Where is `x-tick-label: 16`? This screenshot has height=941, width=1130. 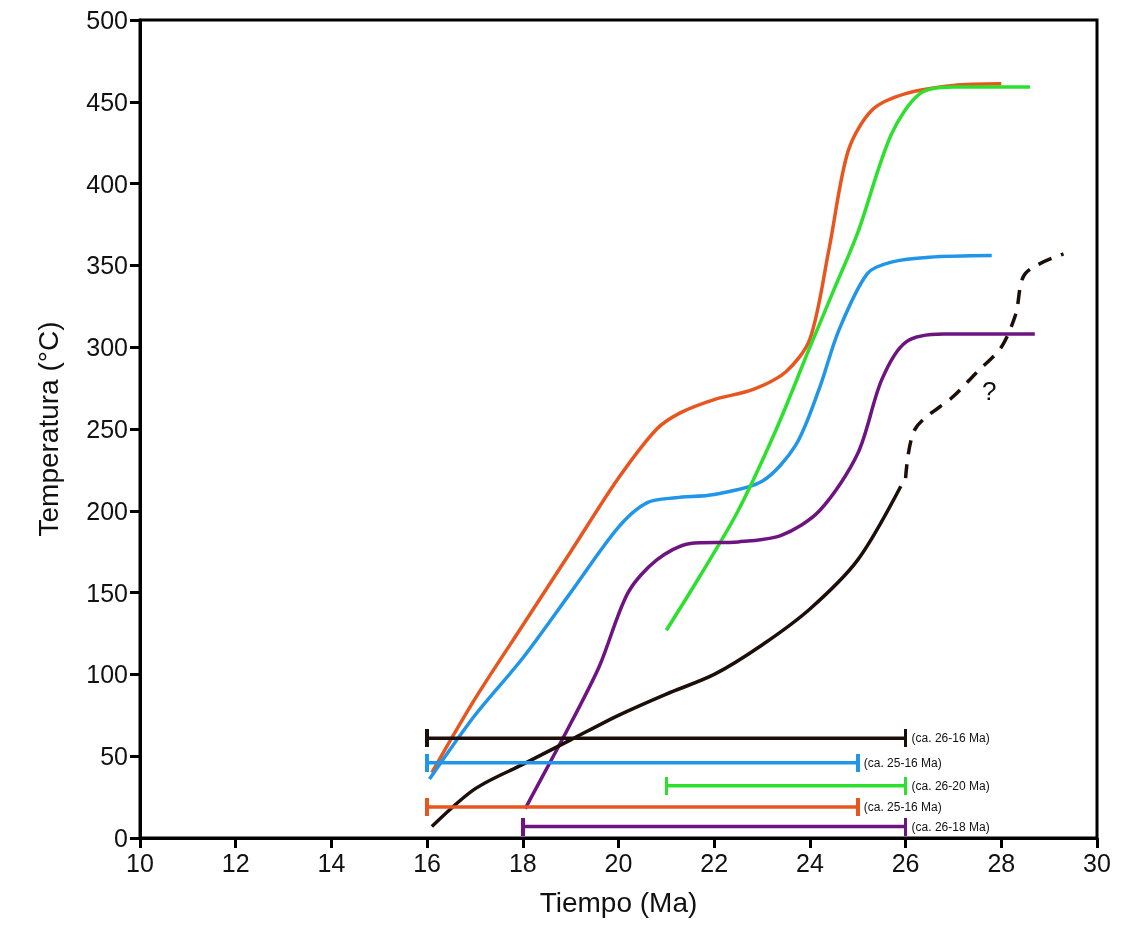
x-tick-label: 16 is located at coordinates (427, 862).